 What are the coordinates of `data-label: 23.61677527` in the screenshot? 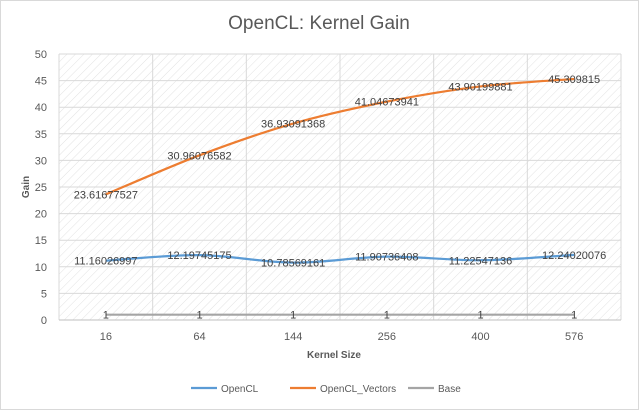 It's located at (106, 195).